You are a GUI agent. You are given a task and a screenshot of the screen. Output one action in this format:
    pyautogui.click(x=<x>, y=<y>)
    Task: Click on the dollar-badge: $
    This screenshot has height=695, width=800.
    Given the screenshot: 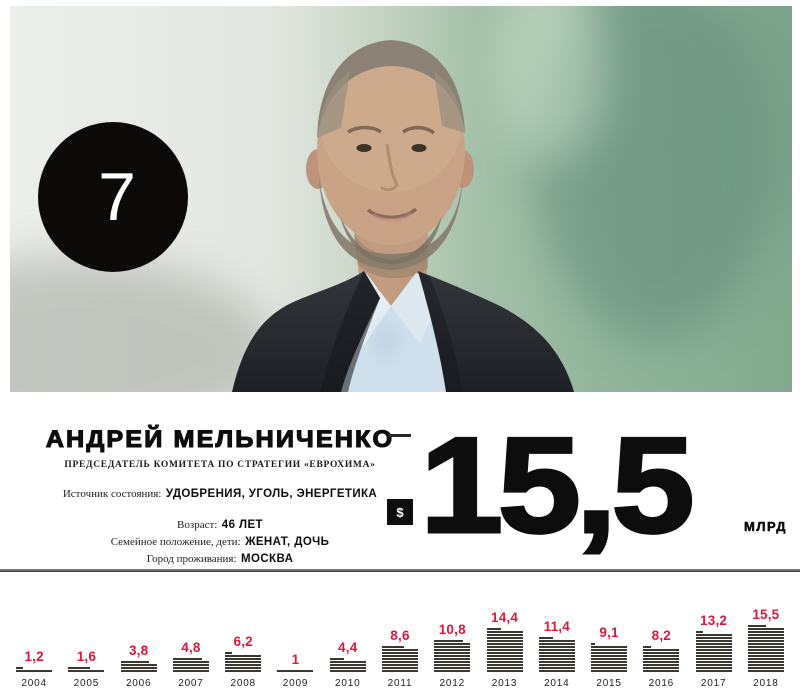 What is the action you would take?
    pyautogui.click(x=400, y=512)
    